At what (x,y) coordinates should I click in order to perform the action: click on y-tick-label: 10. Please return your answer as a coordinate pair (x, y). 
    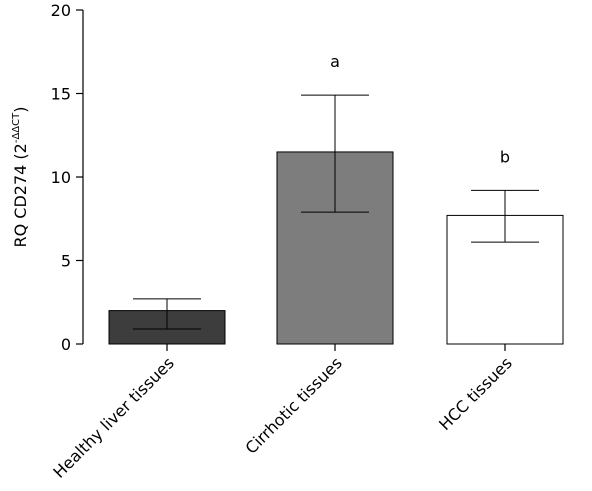
    Looking at the image, I should click on (61, 177).